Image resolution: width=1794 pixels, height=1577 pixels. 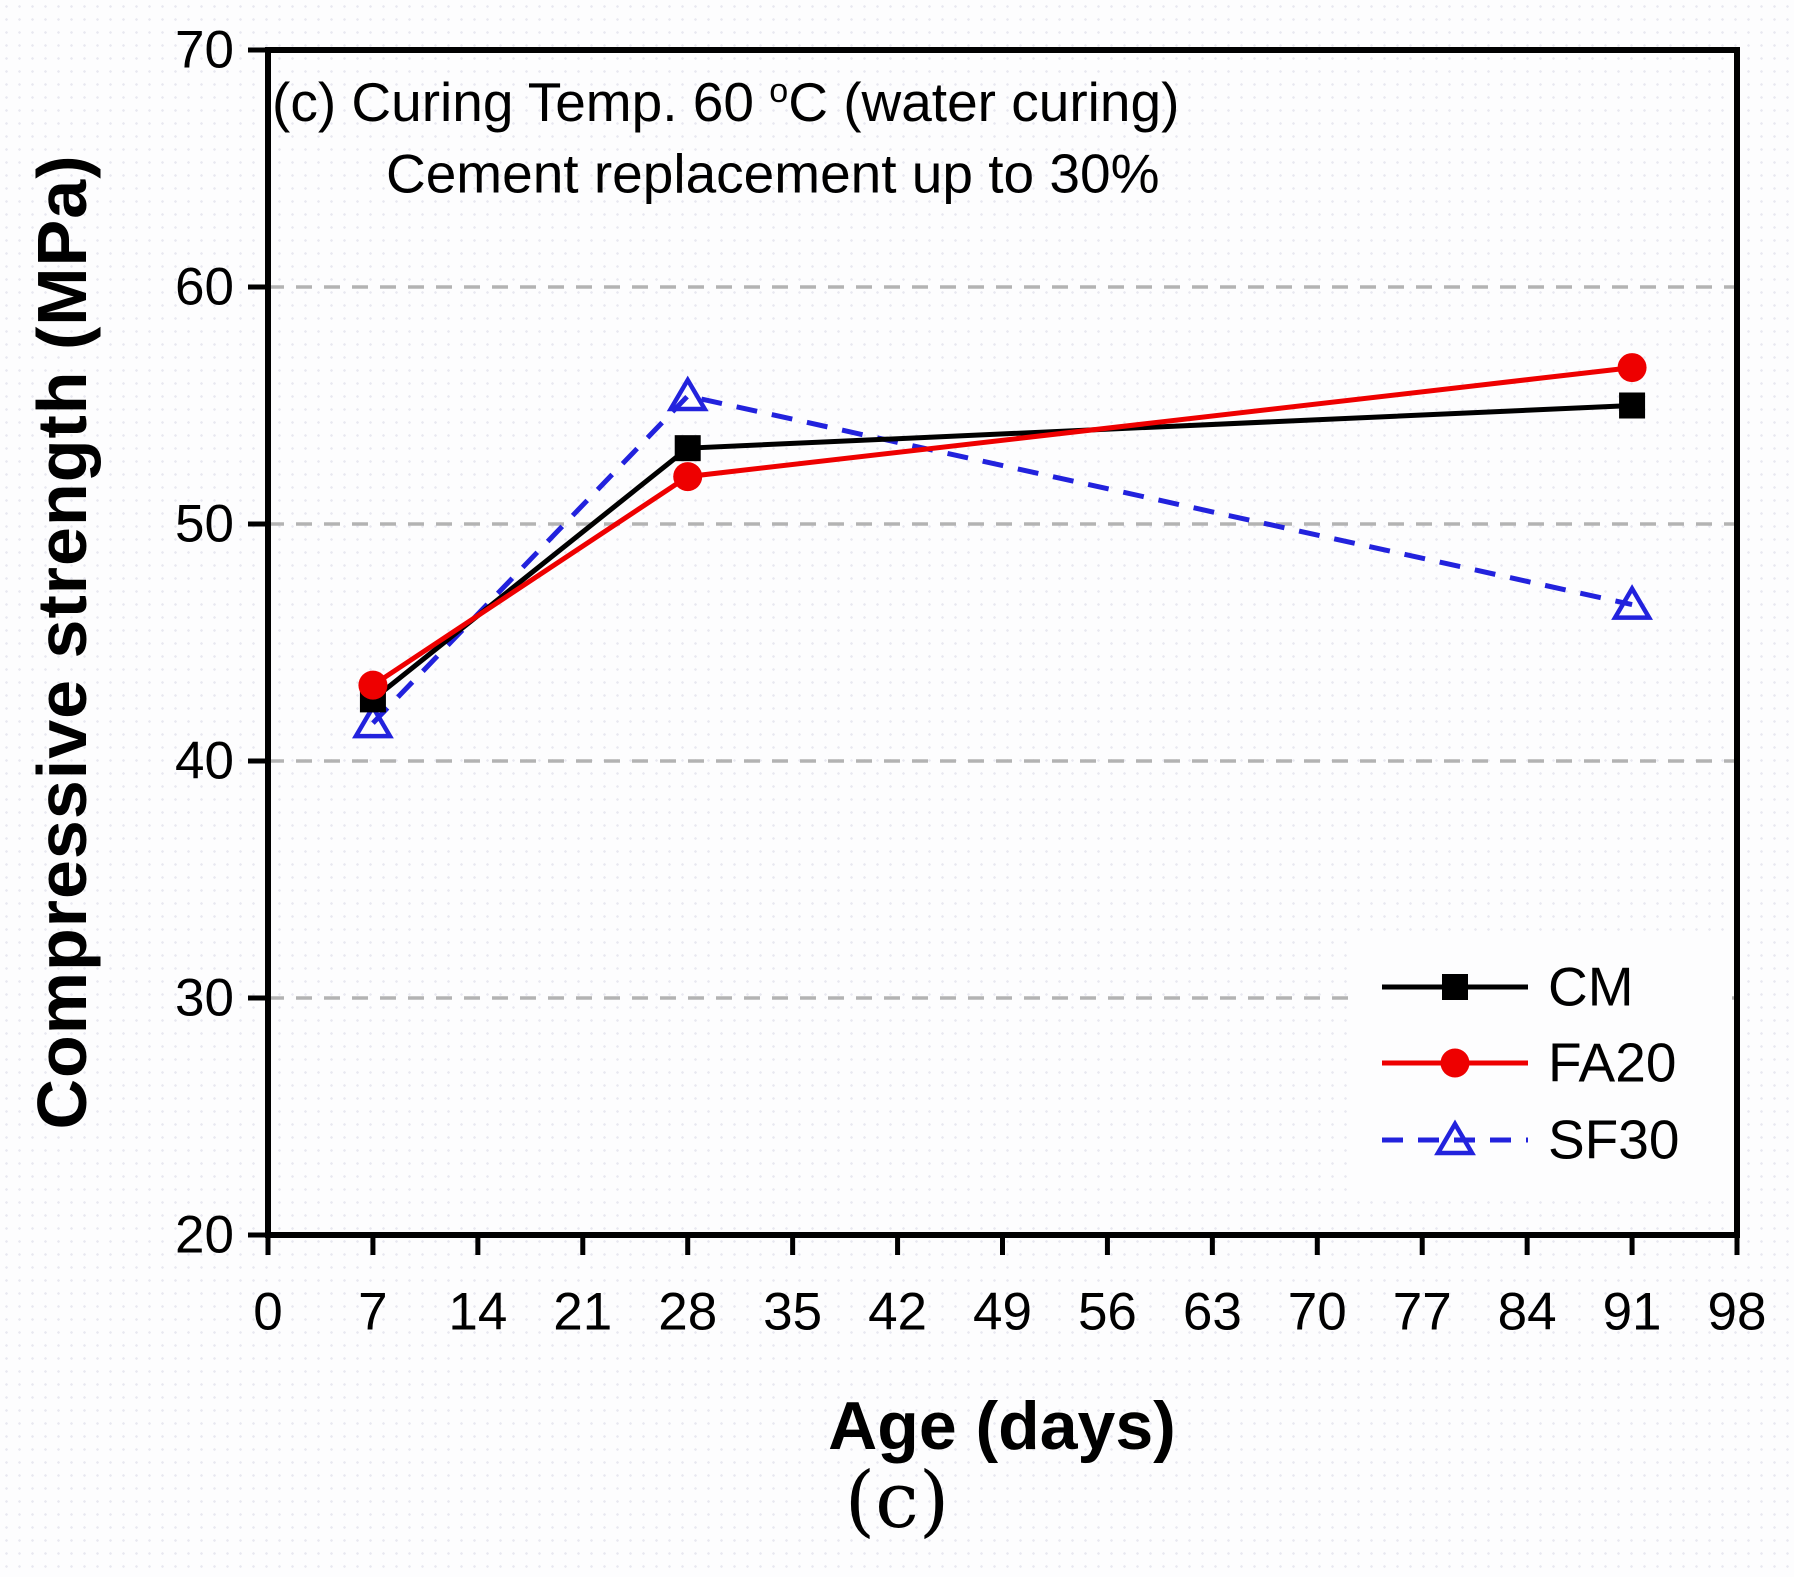 What do you see at coordinates (204, 50) in the screenshot?
I see `y-tick-label-70: 70` at bounding box center [204, 50].